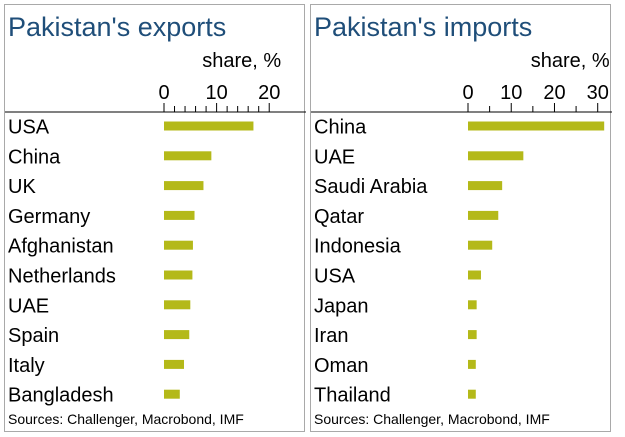 The width and height of the screenshot is (625, 437). I want to click on exports-axis-label: share, %, so click(241, 61).